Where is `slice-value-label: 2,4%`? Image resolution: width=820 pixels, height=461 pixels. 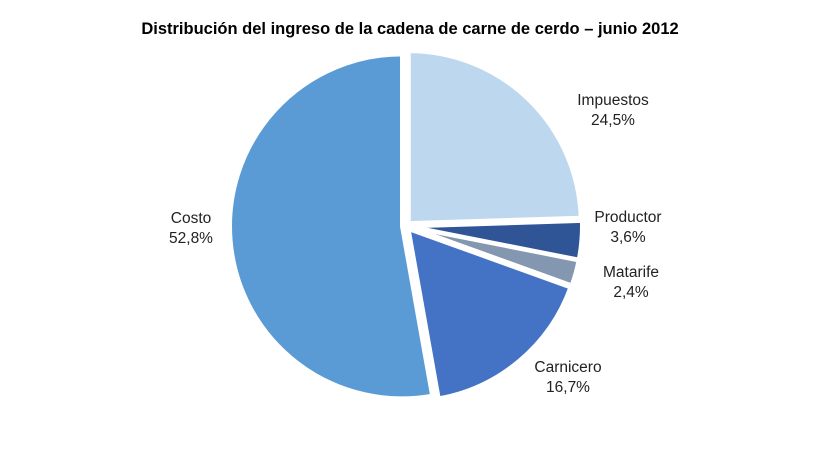
slice-value-label: 2,4% is located at coordinates (631, 292).